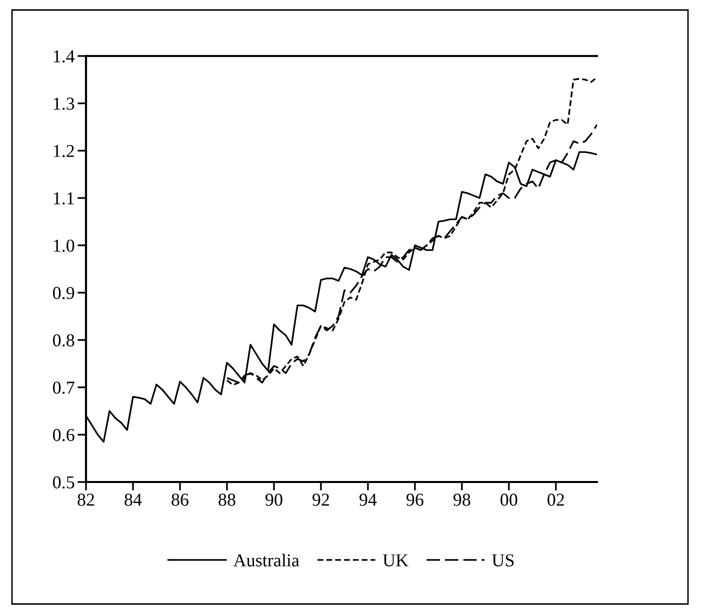 This screenshot has width=701, height=614. Describe the element at coordinates (133, 500) in the screenshot. I see `x-tick-label: 84` at that location.